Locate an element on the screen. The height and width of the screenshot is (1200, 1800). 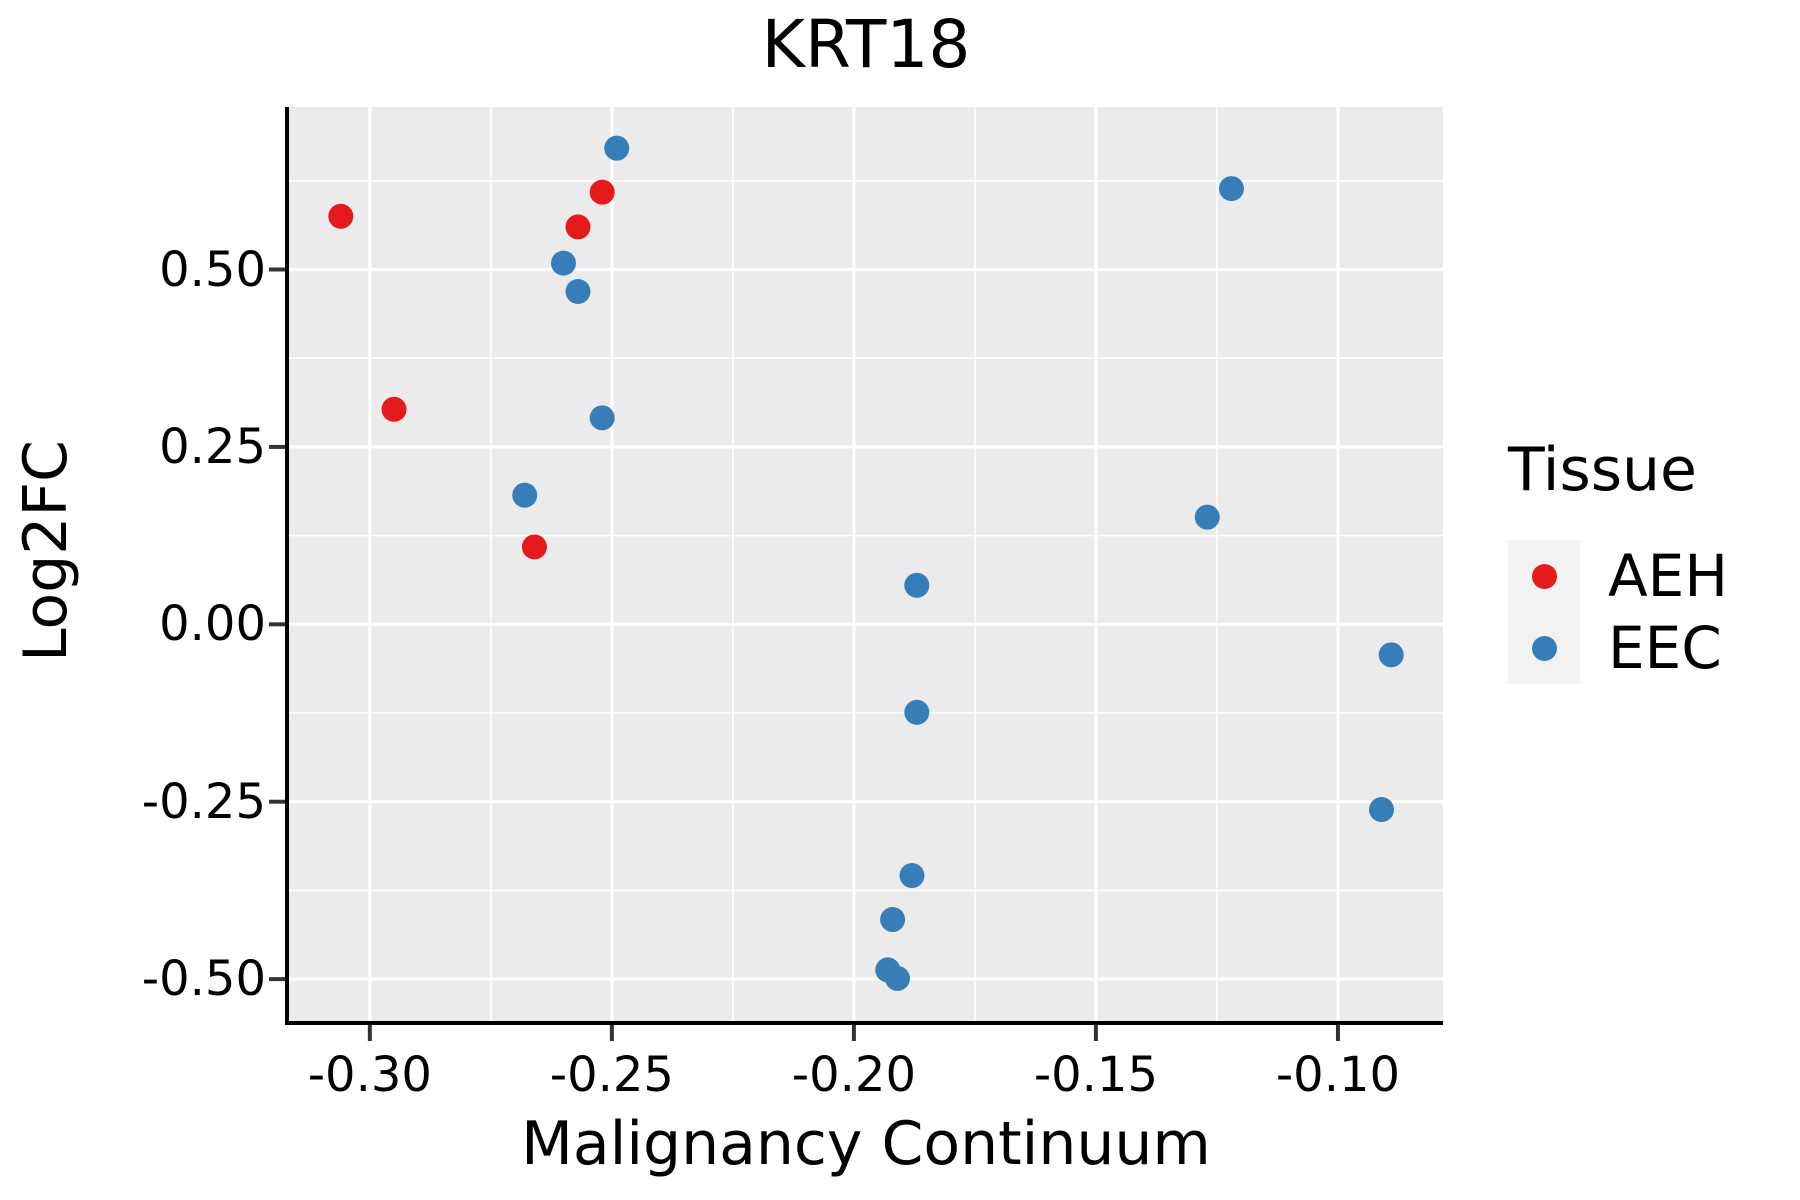
chart-title: KRT18 is located at coordinates (866, 44).